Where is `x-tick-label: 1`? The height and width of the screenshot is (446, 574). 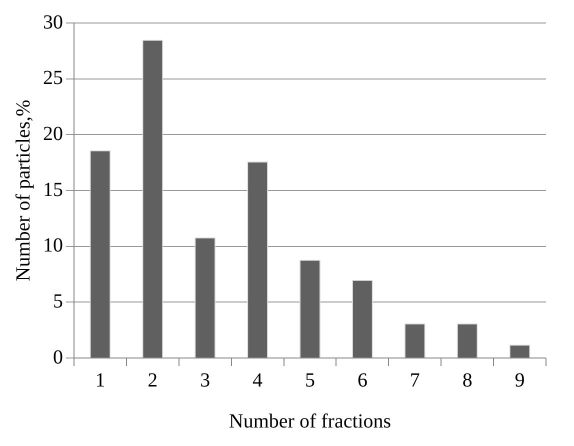
x-tick-label: 1 is located at coordinates (100, 380).